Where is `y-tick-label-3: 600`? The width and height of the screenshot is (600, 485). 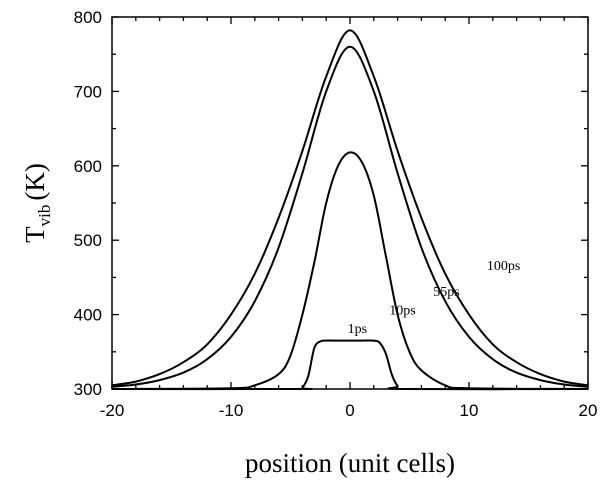
y-tick-label-3: 600 is located at coordinates (88, 166).